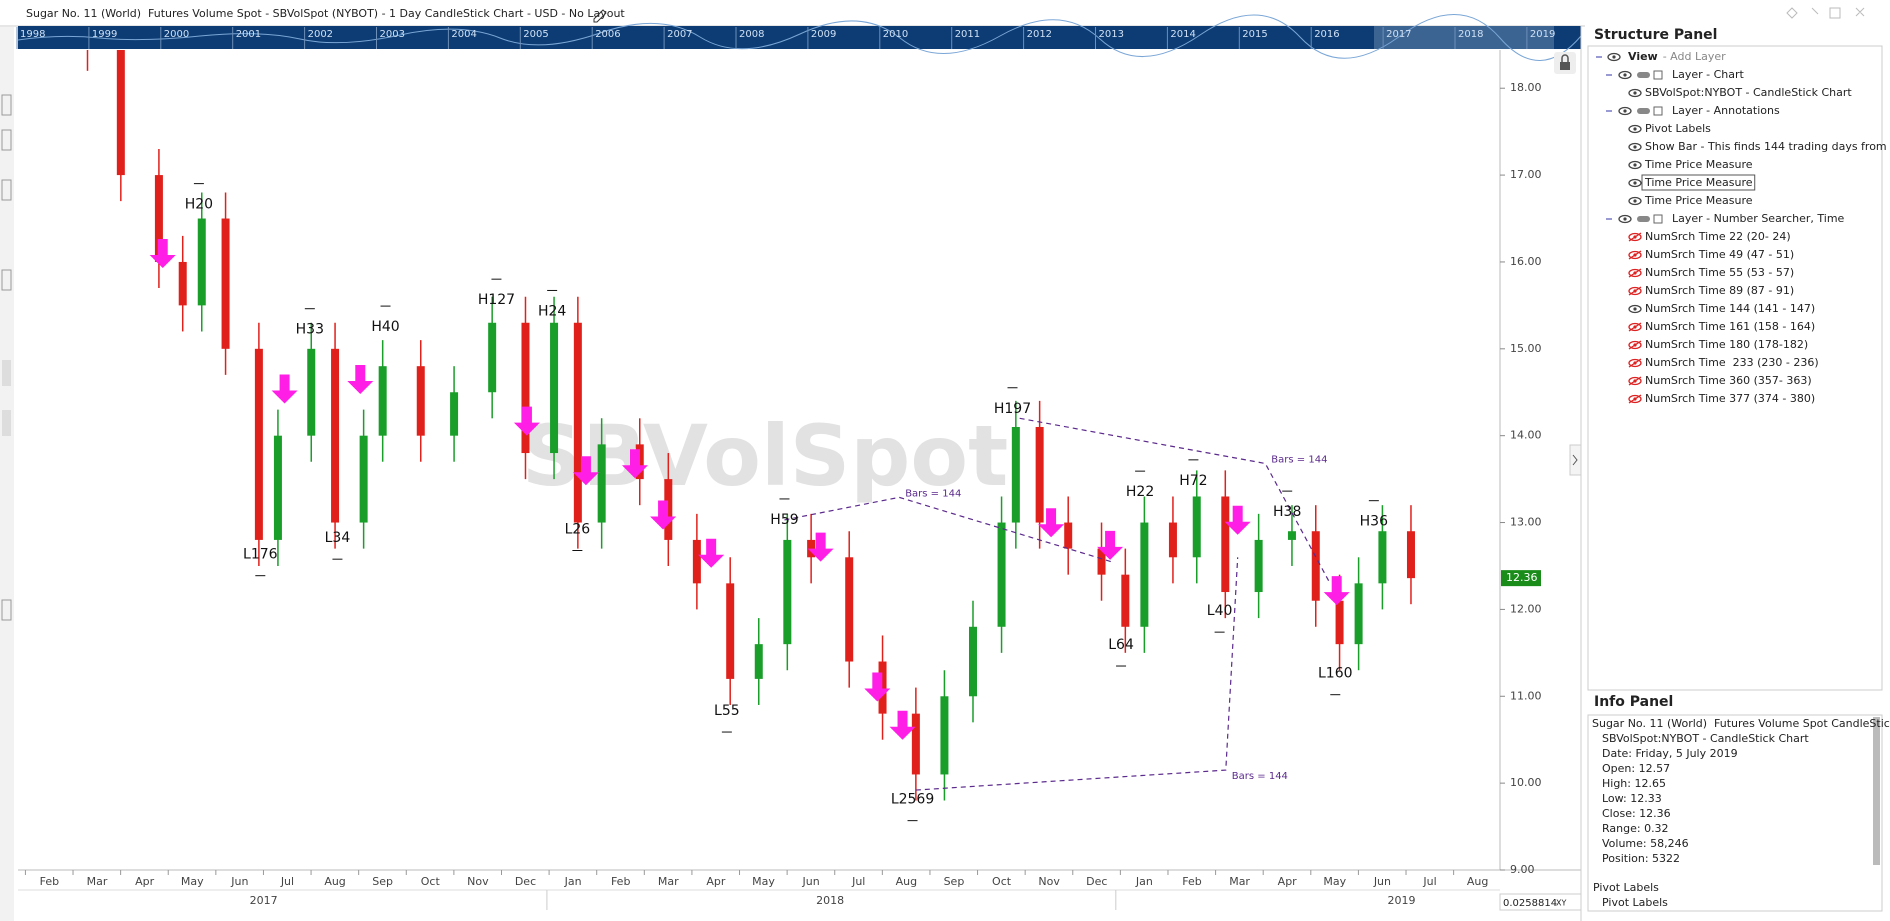 Image resolution: width=1890 pixels, height=921 pixels. I want to click on timeline-bar, so click(799, 37).